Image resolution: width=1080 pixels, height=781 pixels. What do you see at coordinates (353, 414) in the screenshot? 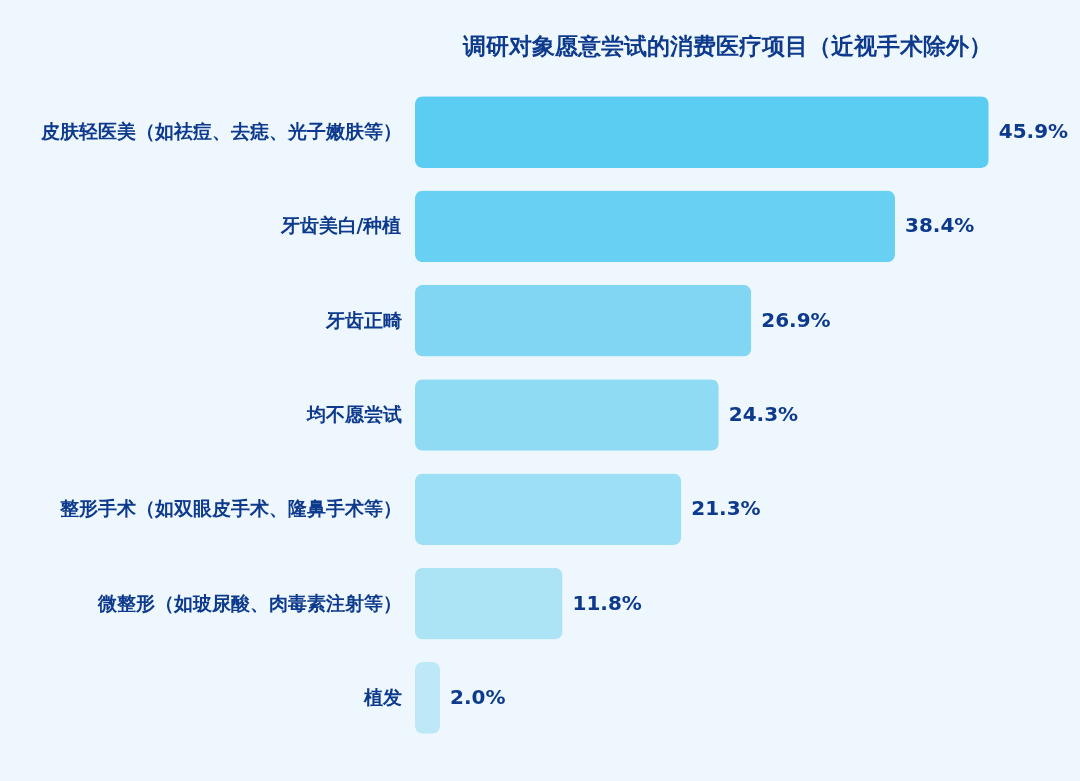
I see `y-tick-label: 均不愿尝试` at bounding box center [353, 414].